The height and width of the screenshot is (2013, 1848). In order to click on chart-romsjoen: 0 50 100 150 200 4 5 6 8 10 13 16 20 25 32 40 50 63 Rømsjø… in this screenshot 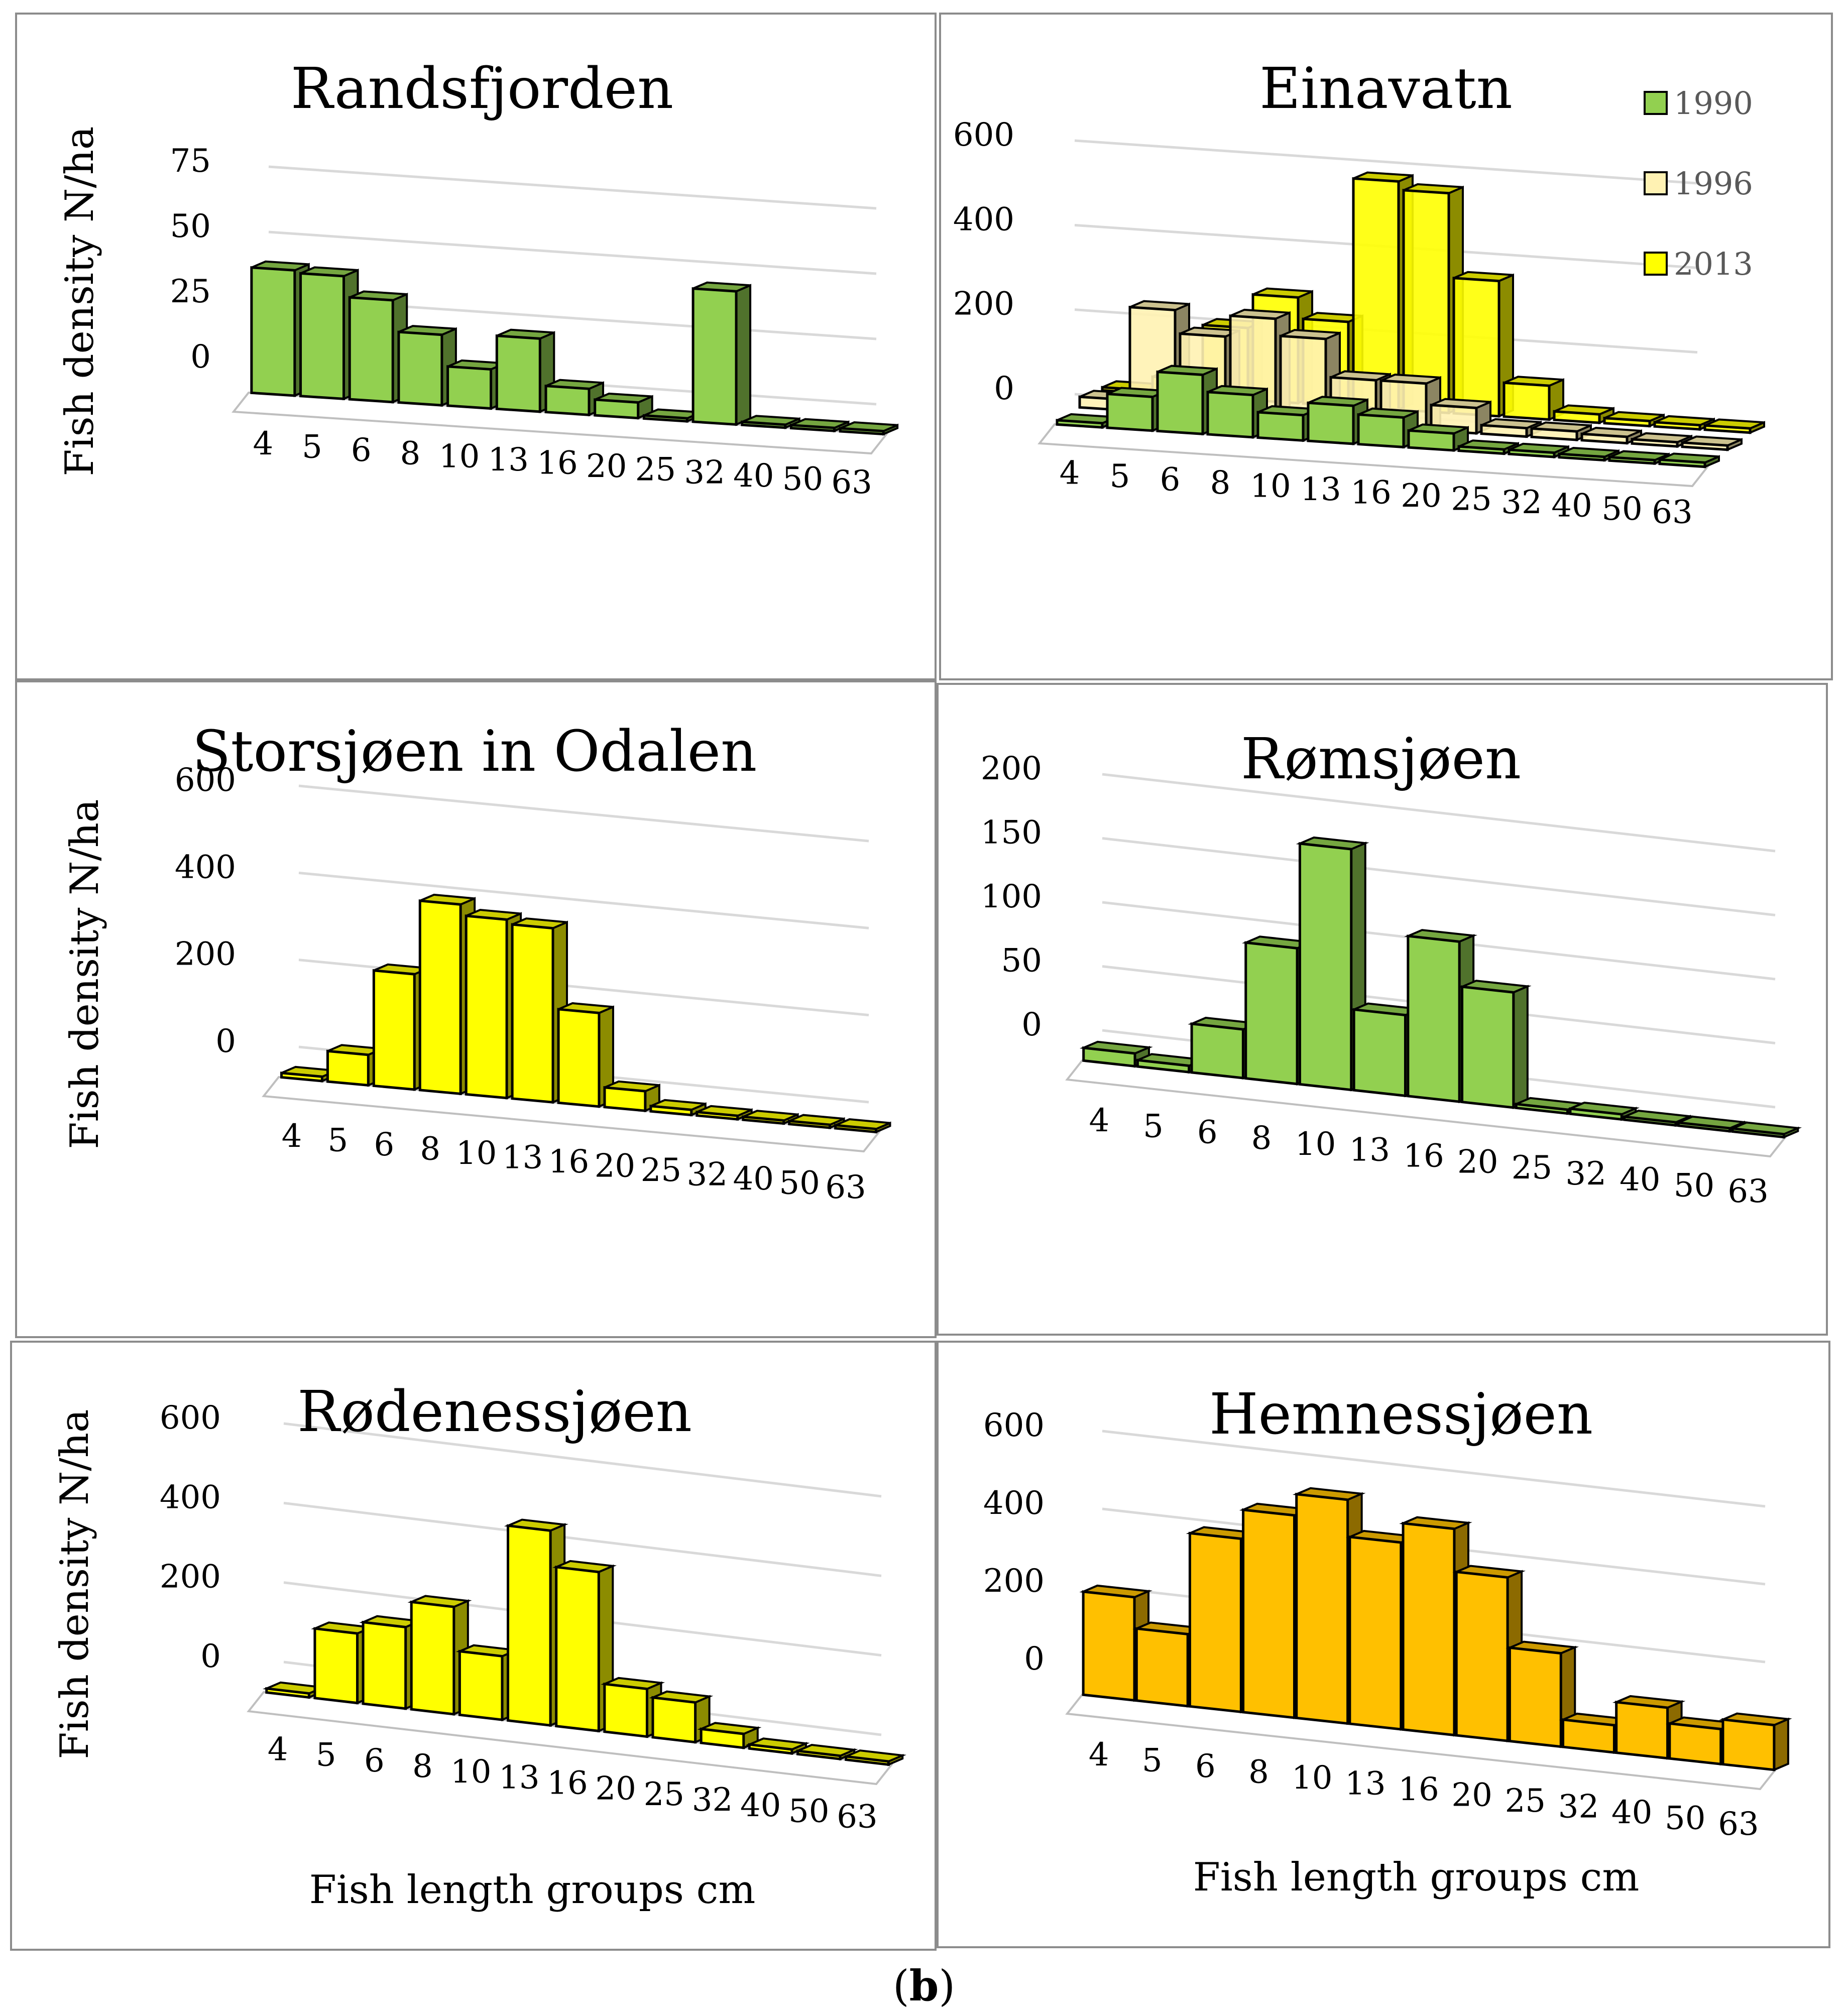, I will do `click(1391, 968)`.